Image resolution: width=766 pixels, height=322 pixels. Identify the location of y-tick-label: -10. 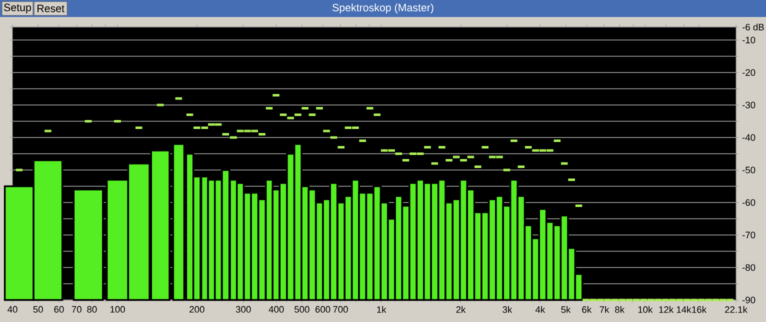
(749, 40).